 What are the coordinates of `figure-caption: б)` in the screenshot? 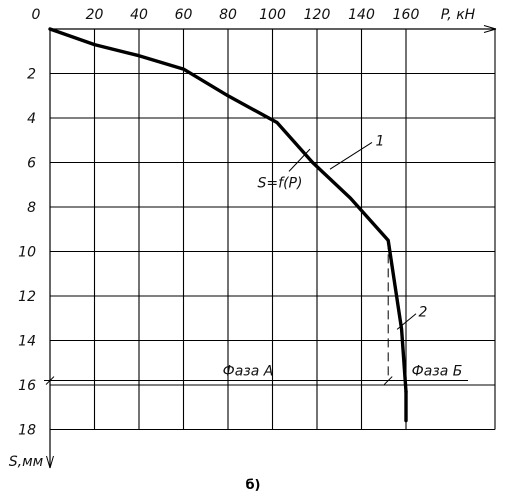 It's located at (253, 485).